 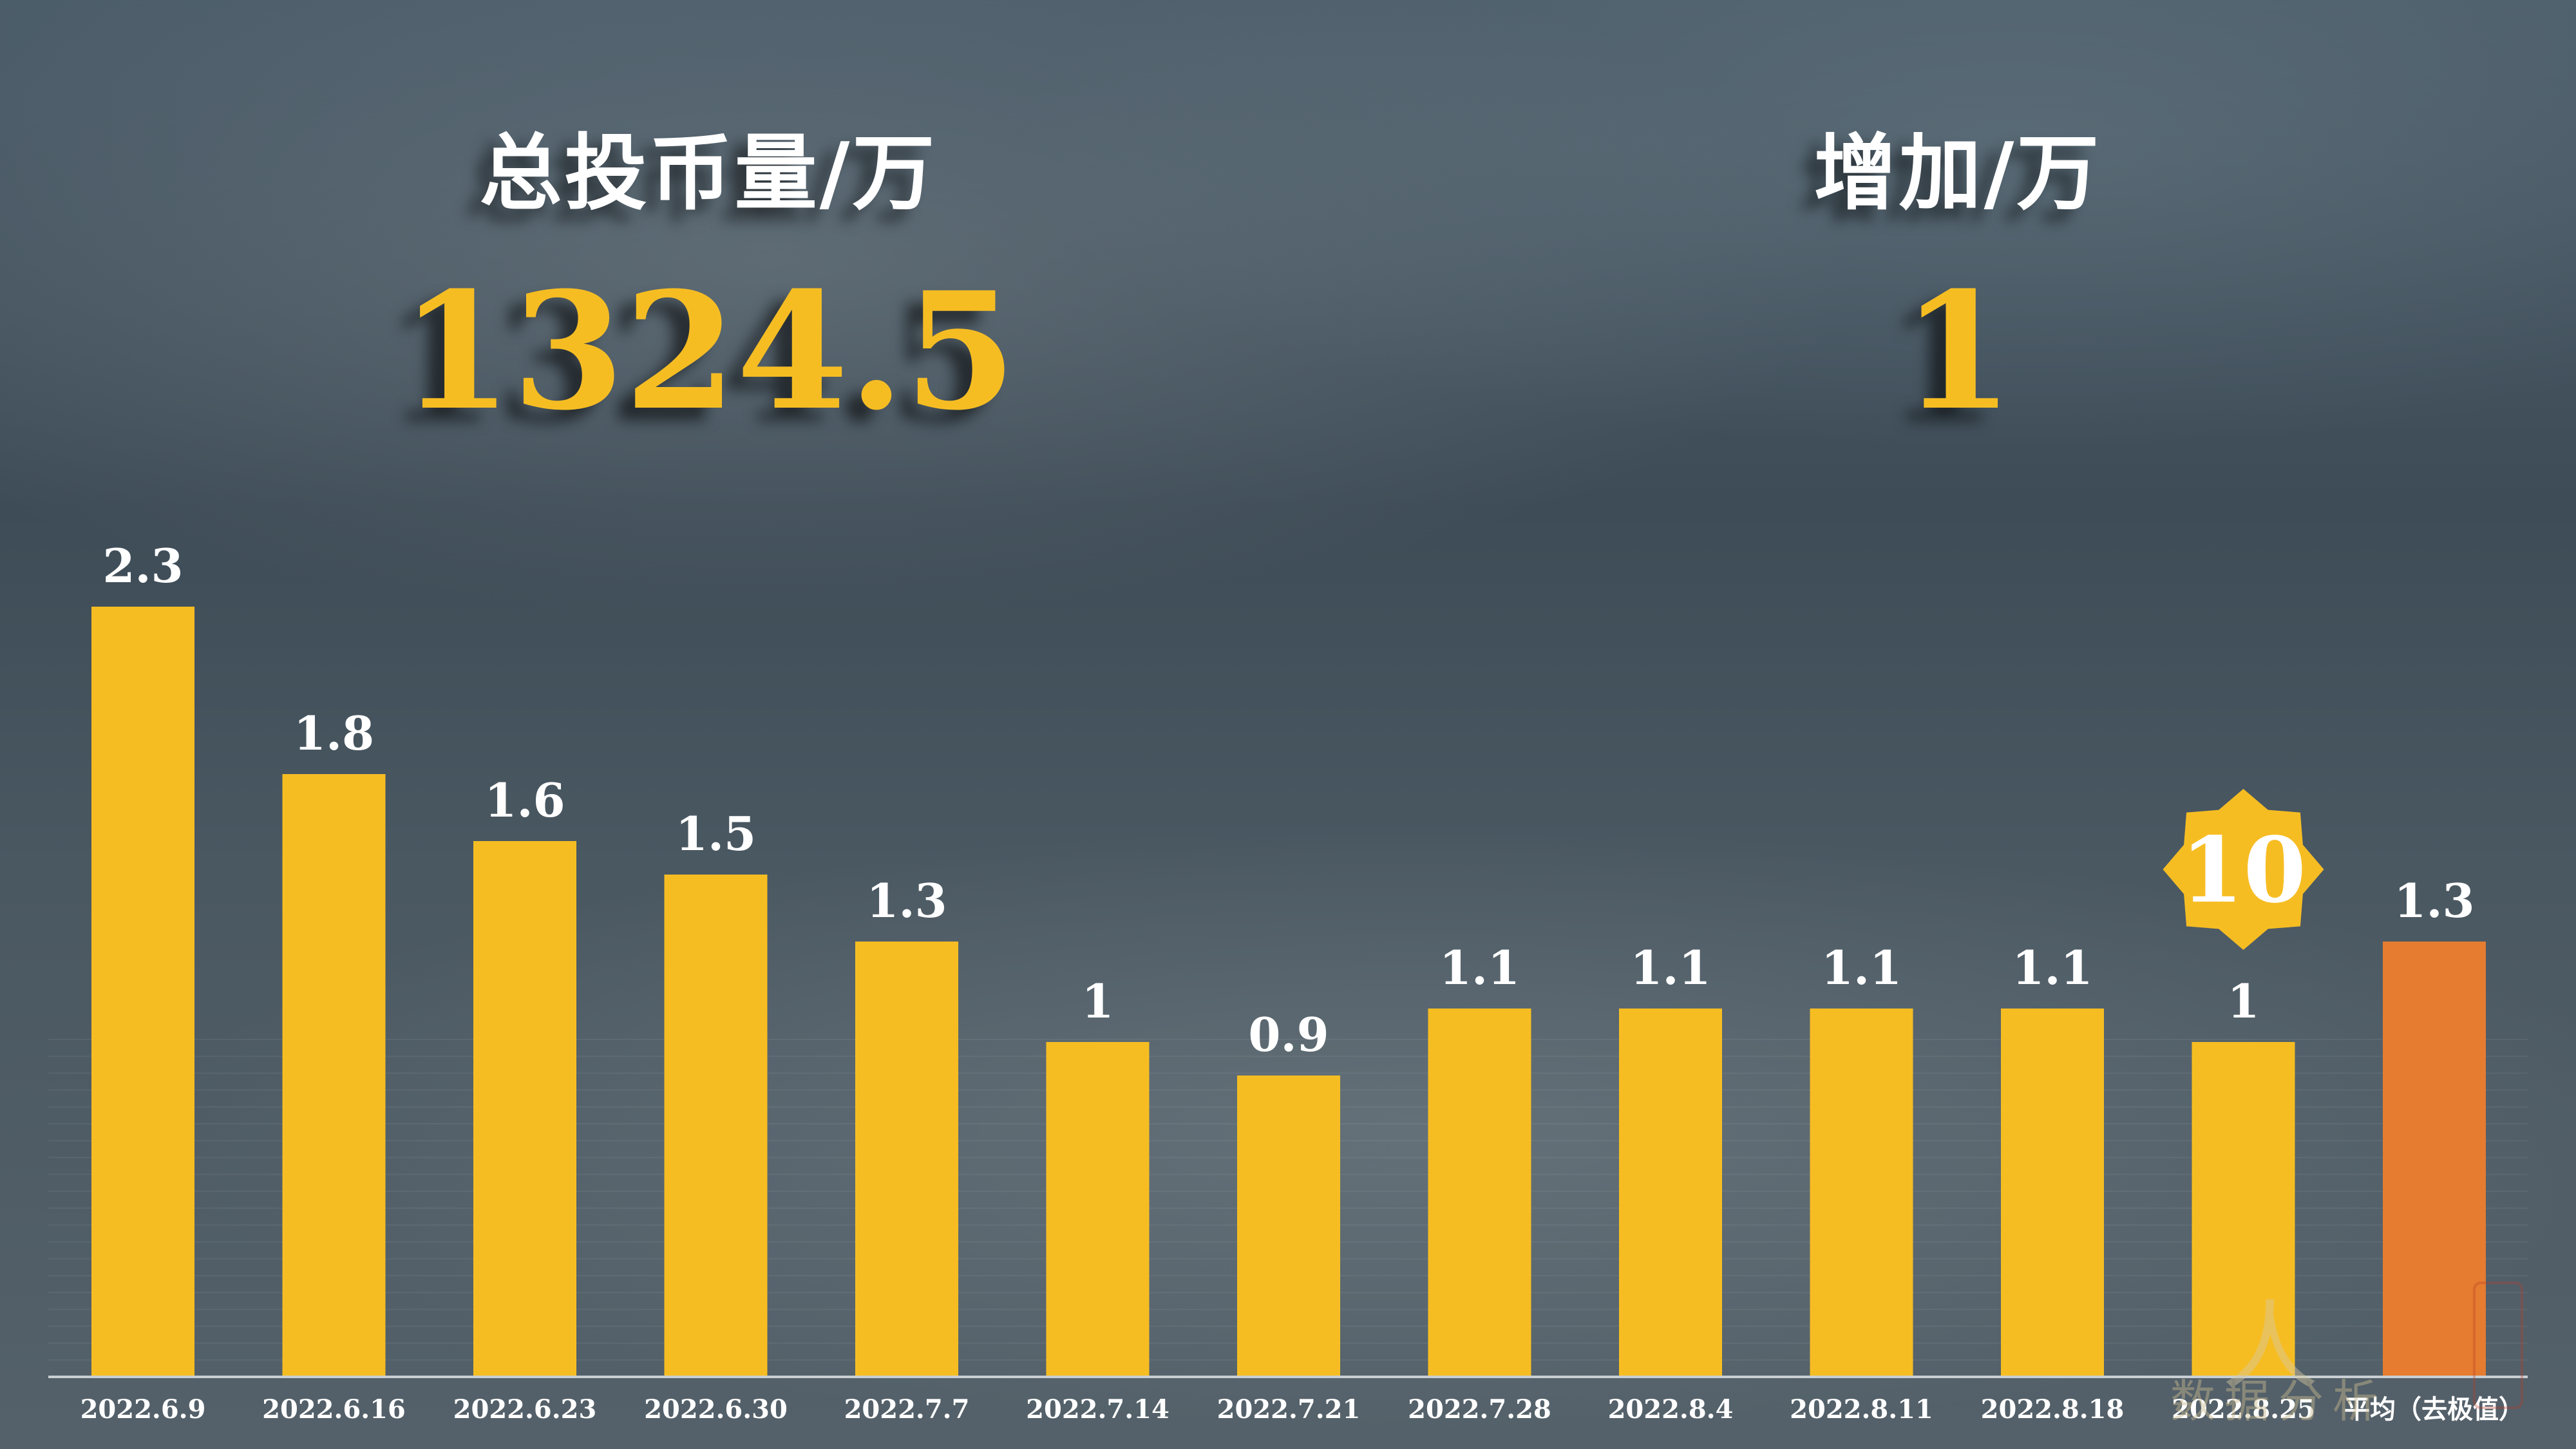 I want to click on x-tick-label: 2022.7.14, so click(x=1098, y=1409).